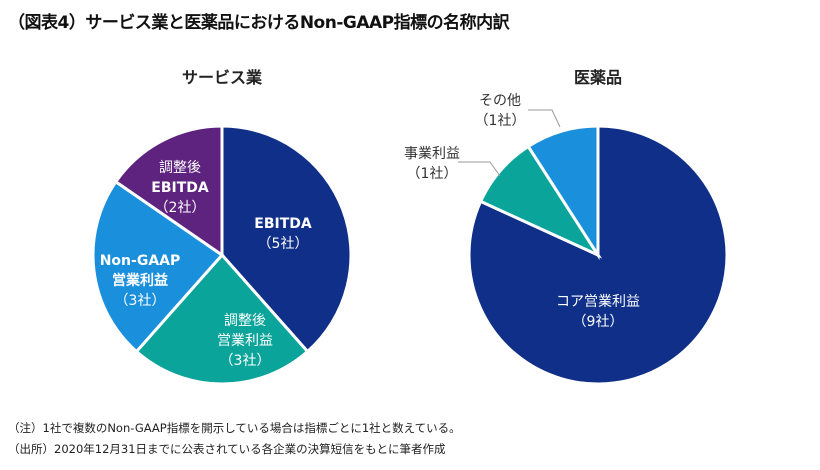  Describe the element at coordinates (180, 208) in the screenshot. I see `slice-label: （2社）` at that location.